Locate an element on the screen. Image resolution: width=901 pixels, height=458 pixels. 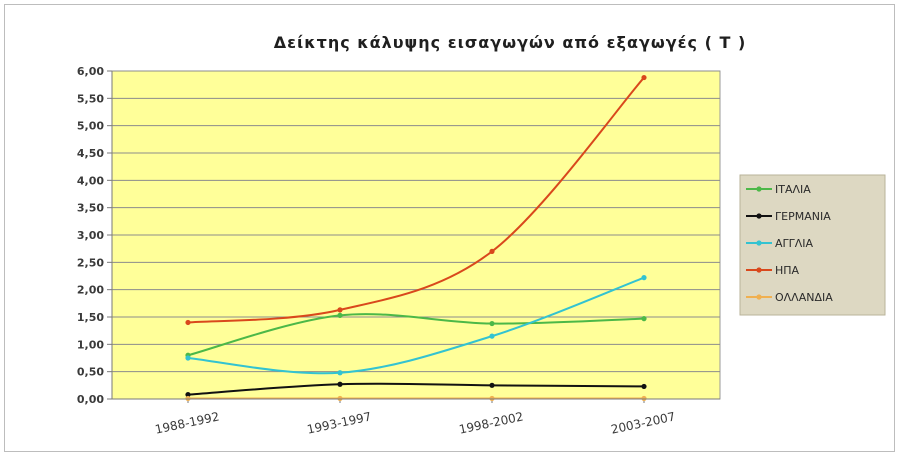
y-tick-label: 5,00 is located at coordinates (90, 126).